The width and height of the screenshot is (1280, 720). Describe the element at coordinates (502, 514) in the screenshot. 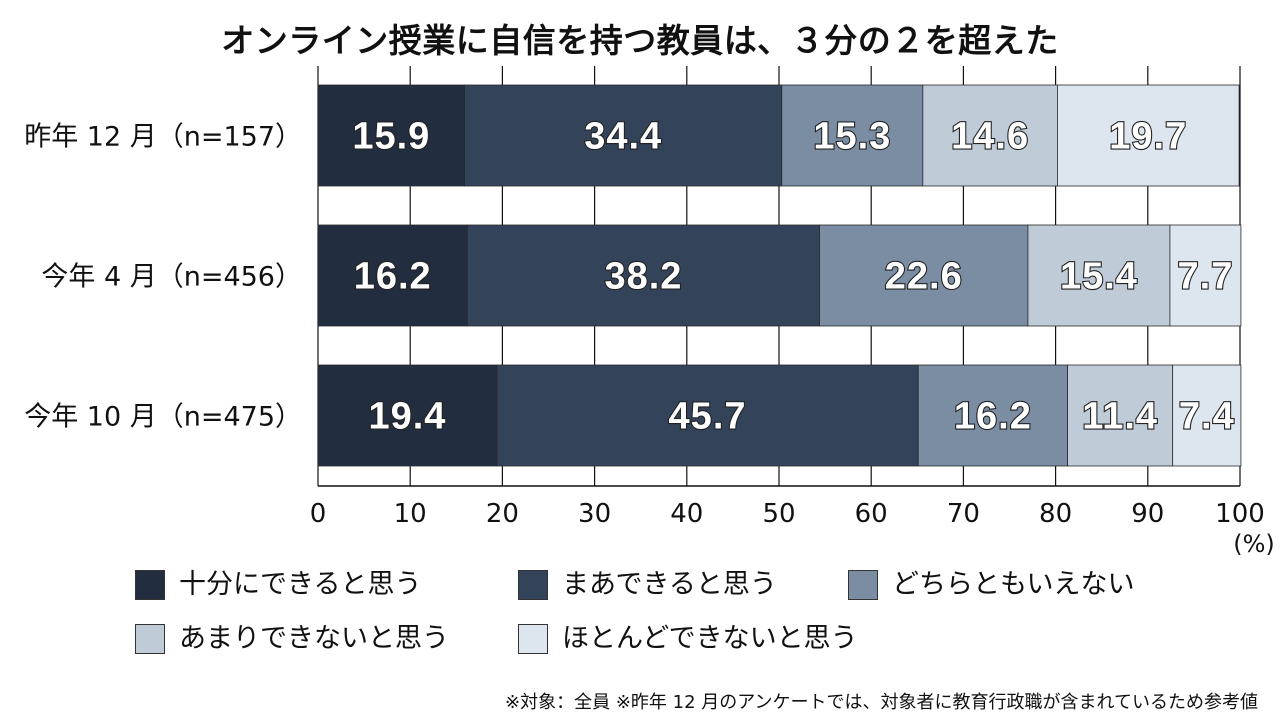

I see `x-tick-label-20: 20` at that location.